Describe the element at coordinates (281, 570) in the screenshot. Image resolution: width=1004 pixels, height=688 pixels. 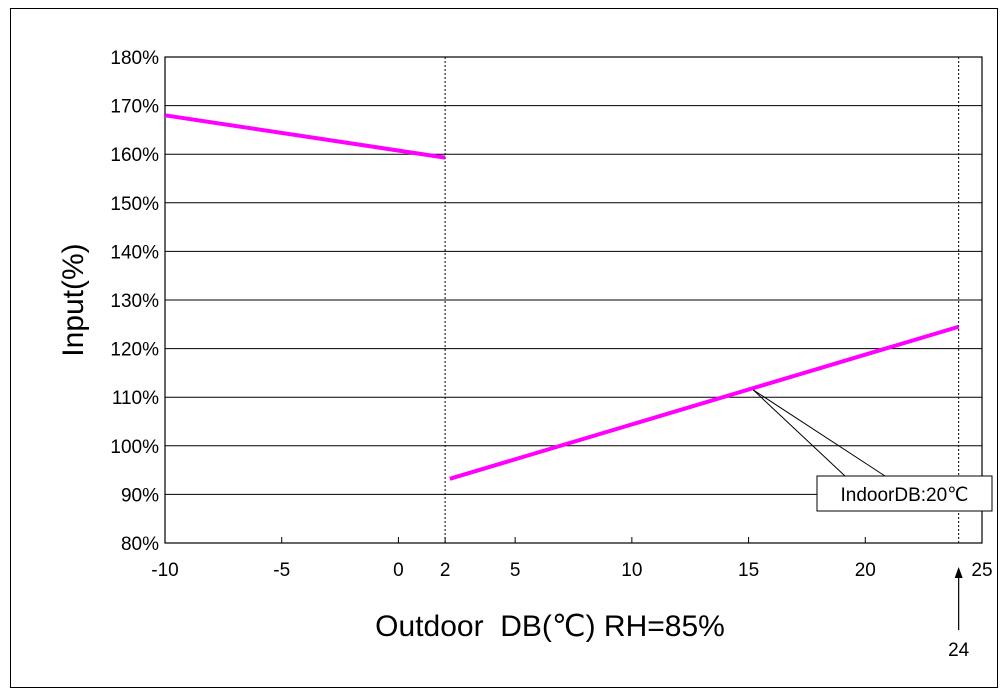
I see `x-tick-label: -5` at that location.